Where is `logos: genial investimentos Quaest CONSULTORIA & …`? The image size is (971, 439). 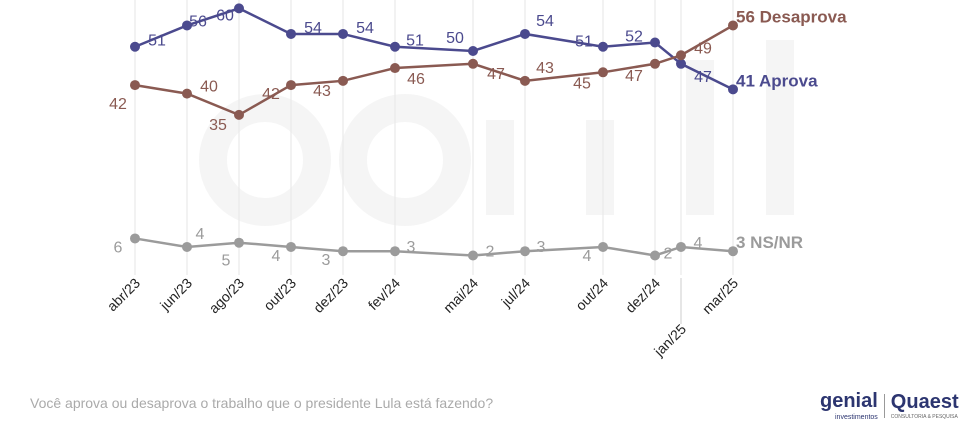 logos: genial investimentos Quaest CONSULTORIA & … is located at coordinates (889, 406).